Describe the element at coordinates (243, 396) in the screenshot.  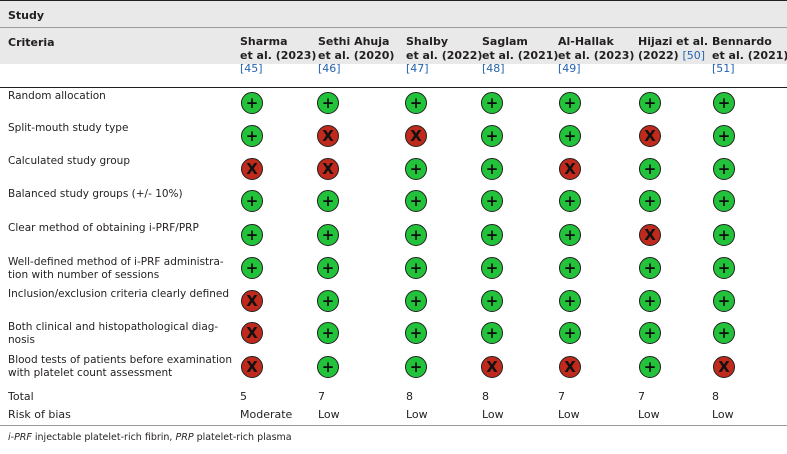
I see `total-value: 5` at that location.